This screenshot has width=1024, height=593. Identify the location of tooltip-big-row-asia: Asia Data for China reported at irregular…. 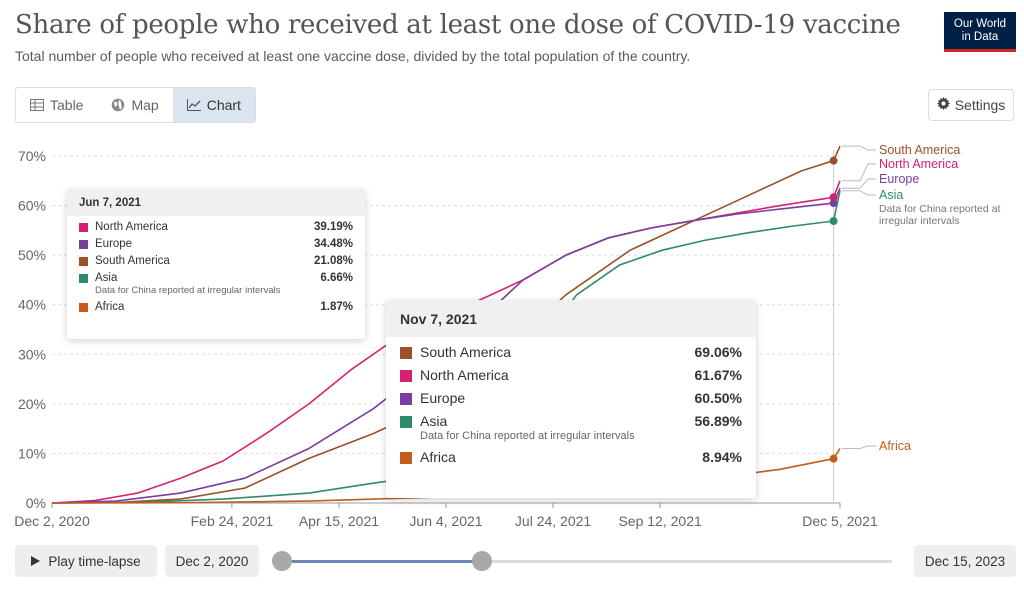
(571, 427).